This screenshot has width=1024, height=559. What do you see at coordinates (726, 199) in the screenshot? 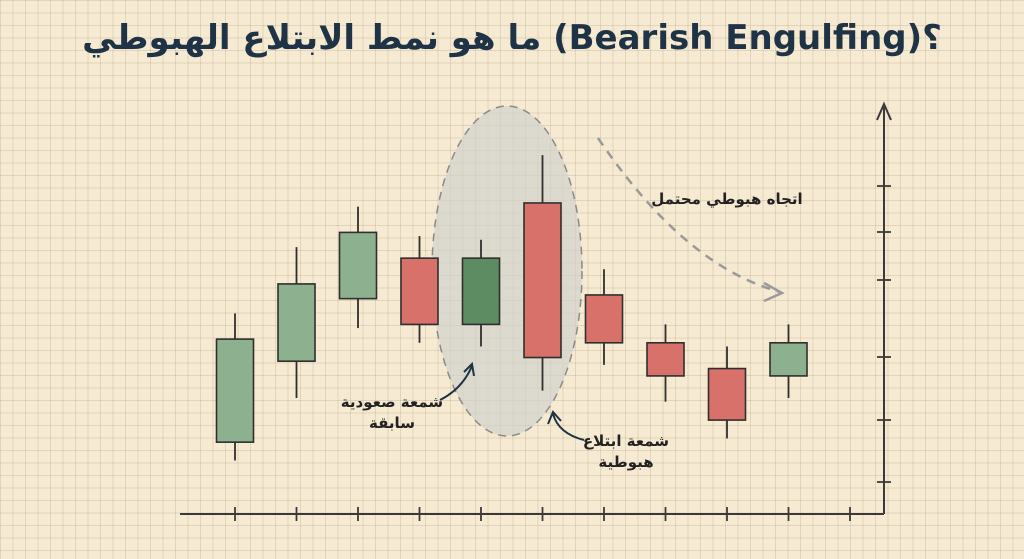
I see `trend-label: اتجاه هبوطي محتمل` at bounding box center [726, 199].